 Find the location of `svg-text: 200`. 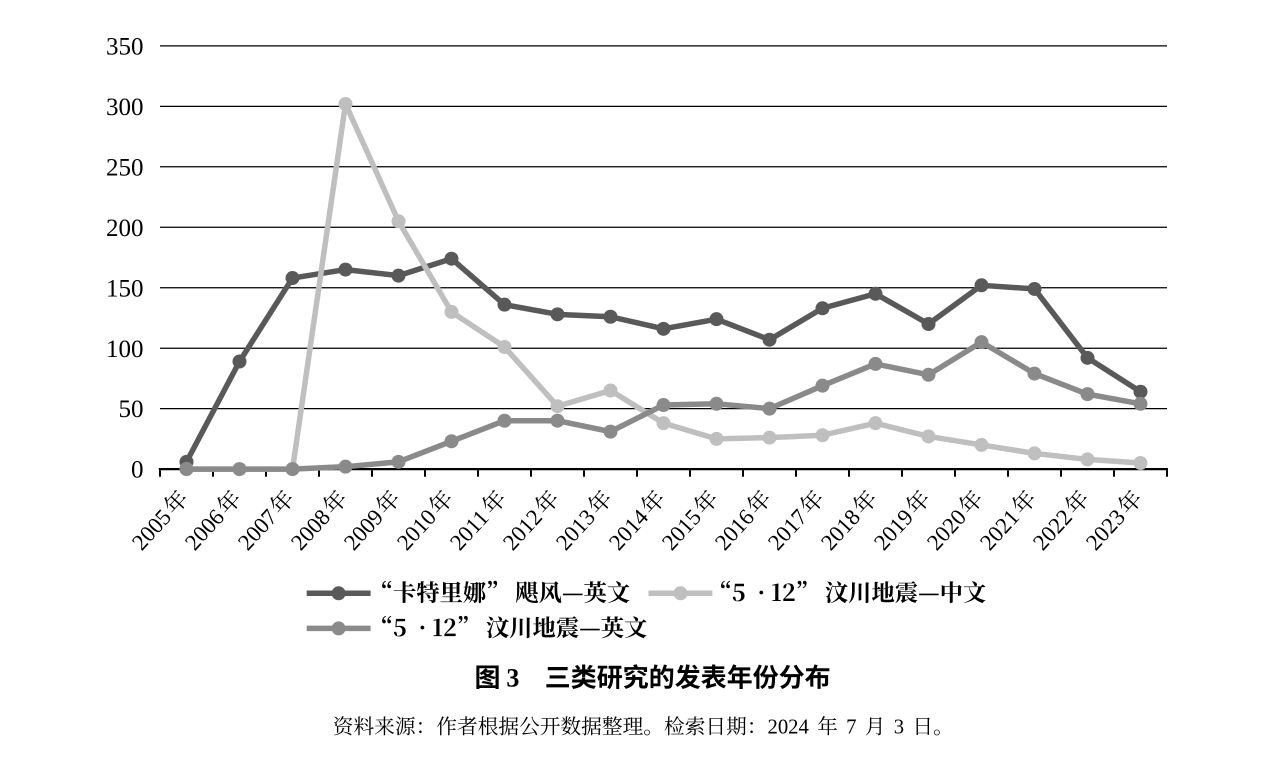

svg-text: 200 is located at coordinates (125, 228).